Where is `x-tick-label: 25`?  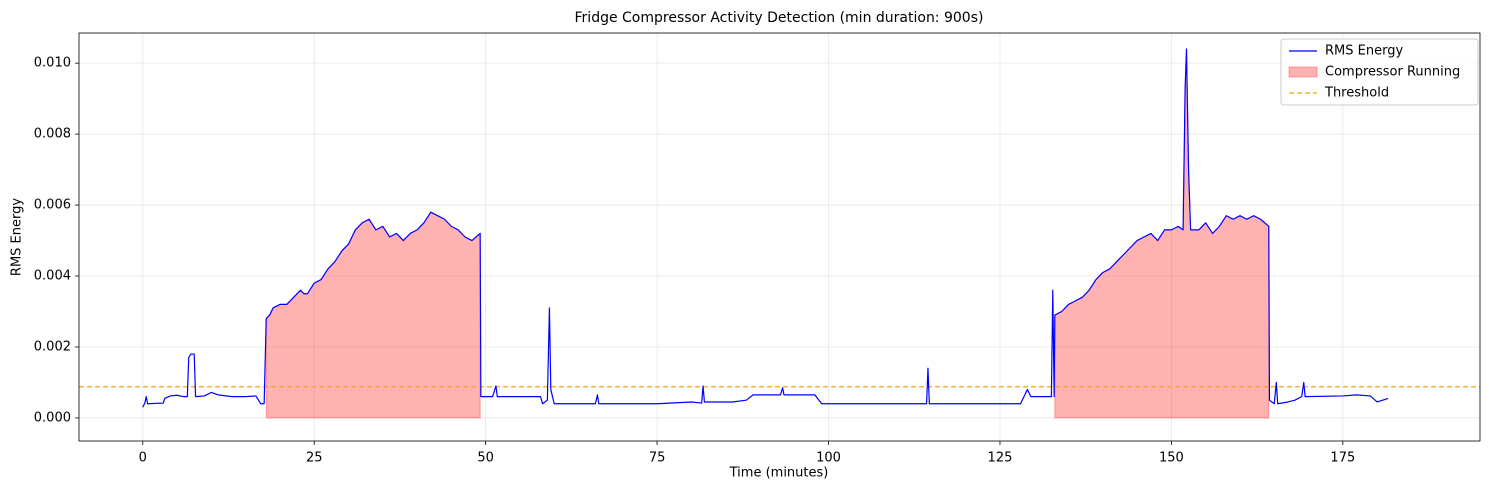 x-tick-label: 25 is located at coordinates (314, 458).